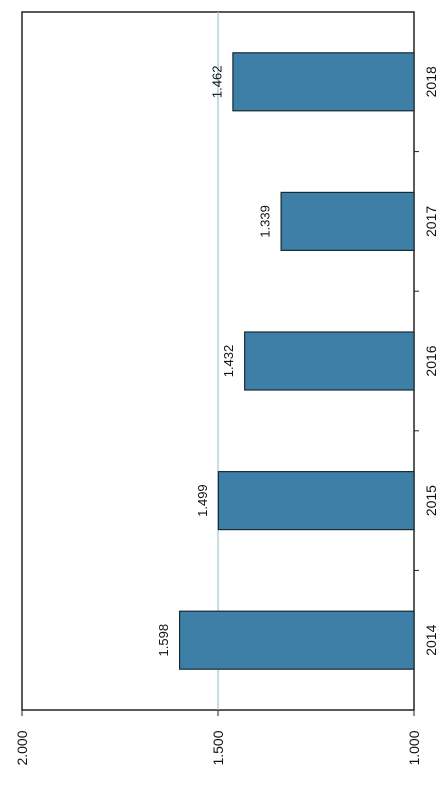  I want to click on bar-2017, so click(347, 221).